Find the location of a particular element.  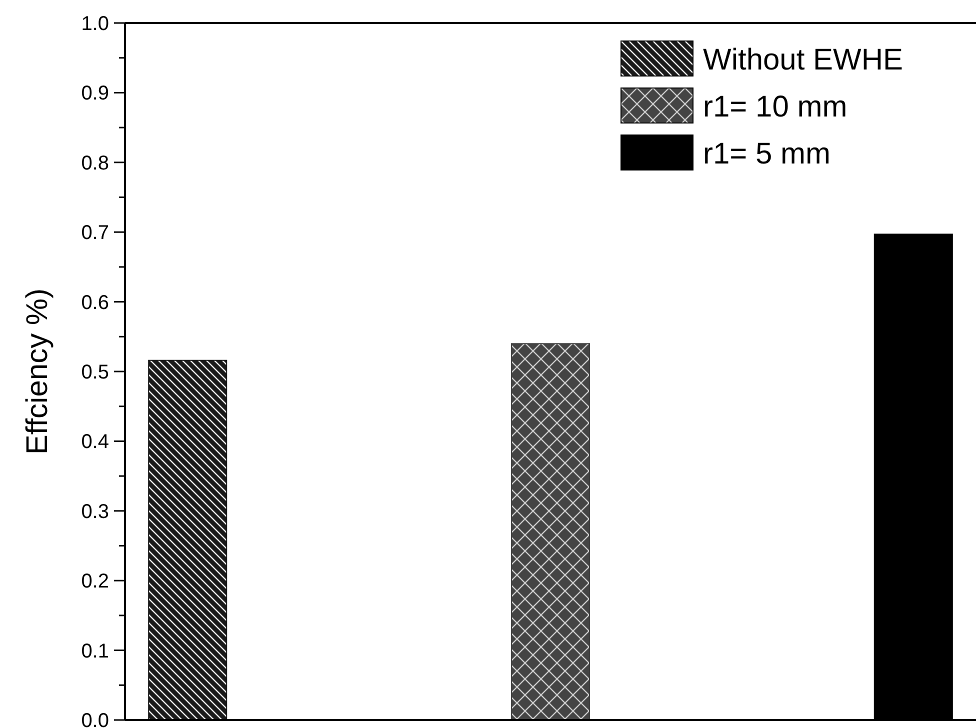

y-tick-label: 0.6 is located at coordinates (95, 303).